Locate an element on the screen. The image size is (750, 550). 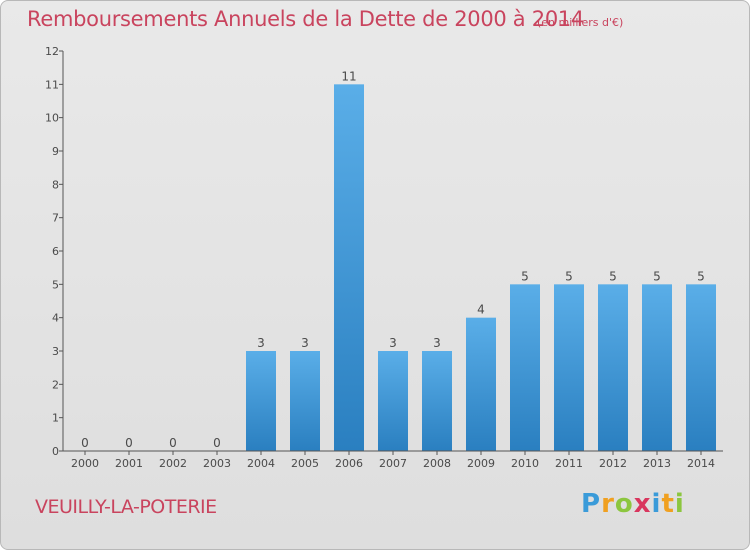
y-tick-label: 12 is located at coordinates (52, 51).